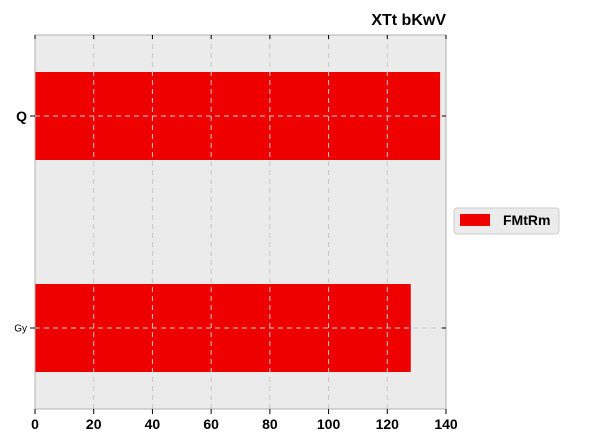 This screenshot has height=444, width=592. What do you see at coordinates (475, 220) in the screenshot?
I see `legend-swatch` at bounding box center [475, 220].